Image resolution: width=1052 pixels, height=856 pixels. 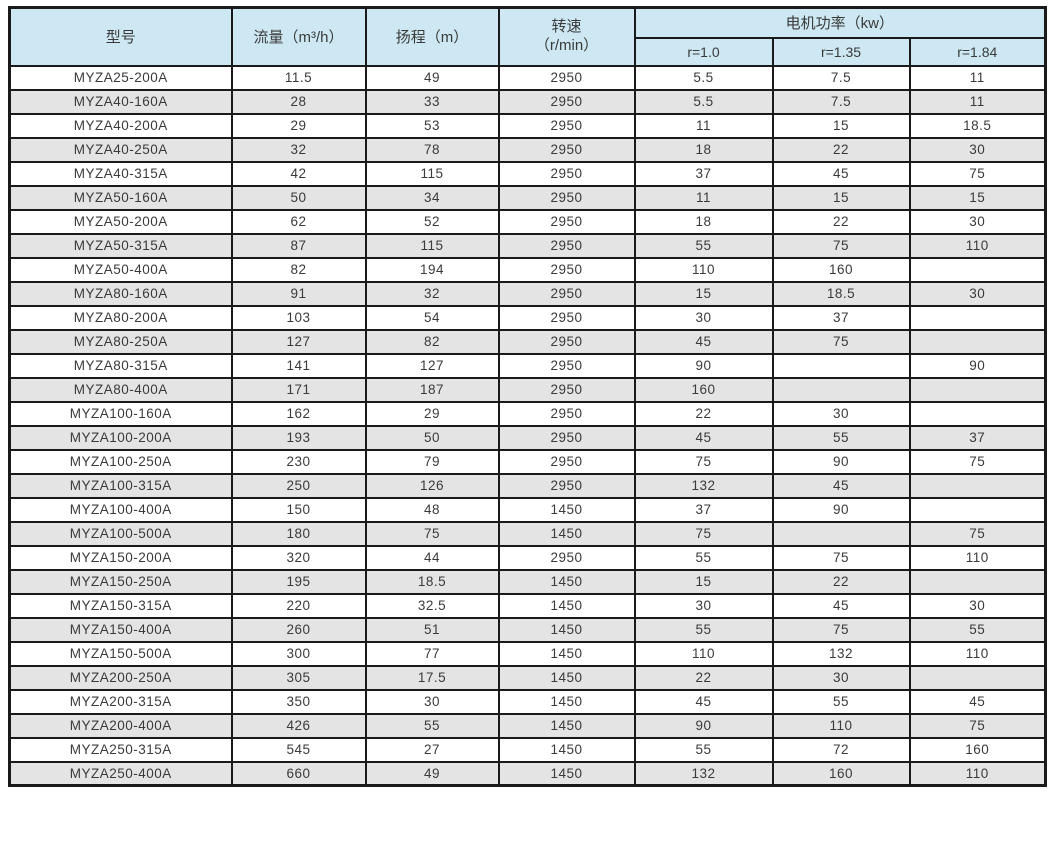 What do you see at coordinates (527, 269) in the screenshot?
I see `table-row: MYZA50-400A 82 194 2950 110 160` at bounding box center [527, 269].